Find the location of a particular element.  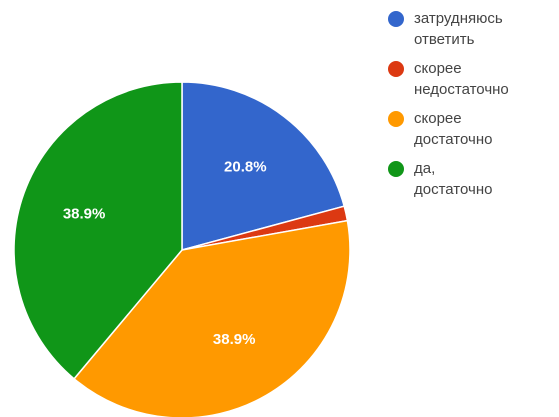

slice-label-2: 38.9% is located at coordinates (234, 339).